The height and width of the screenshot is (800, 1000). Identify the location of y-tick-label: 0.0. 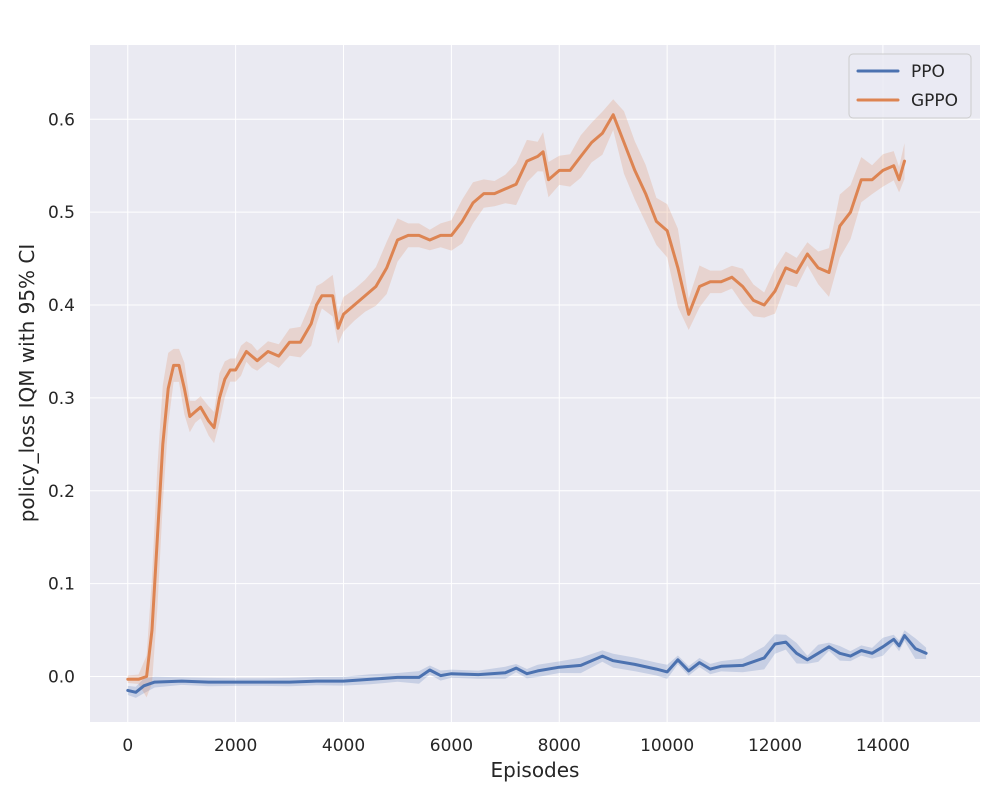
(61, 677).